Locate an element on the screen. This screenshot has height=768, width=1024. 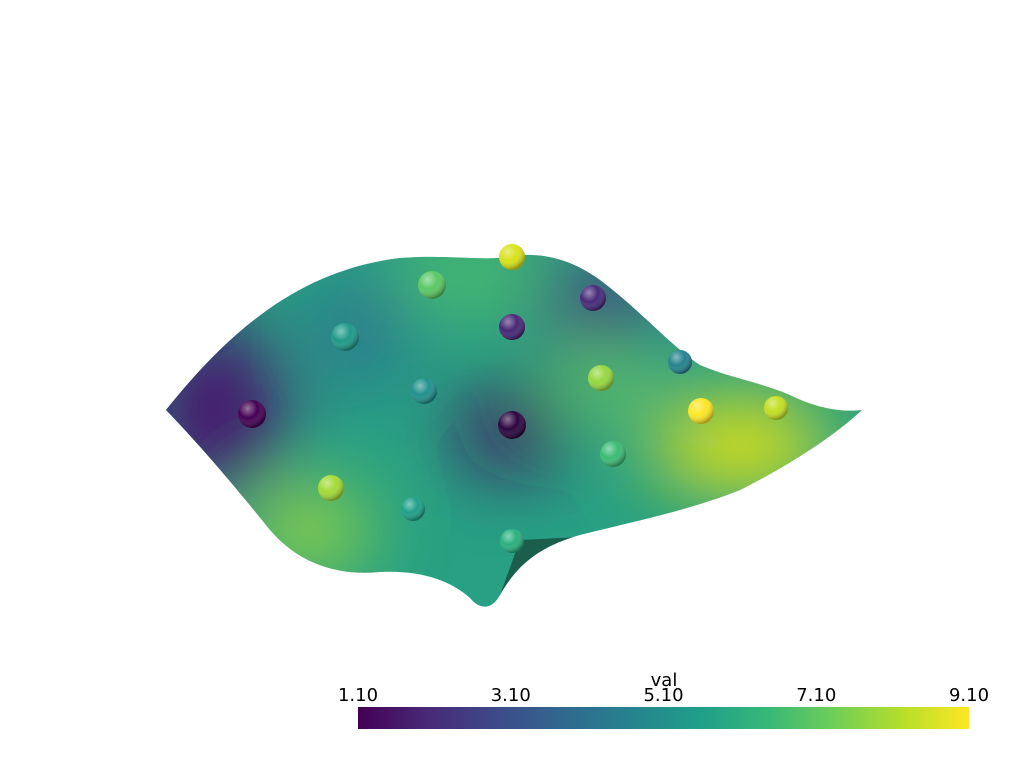
colorbar-tick-label: 3.10 is located at coordinates (511, 695).